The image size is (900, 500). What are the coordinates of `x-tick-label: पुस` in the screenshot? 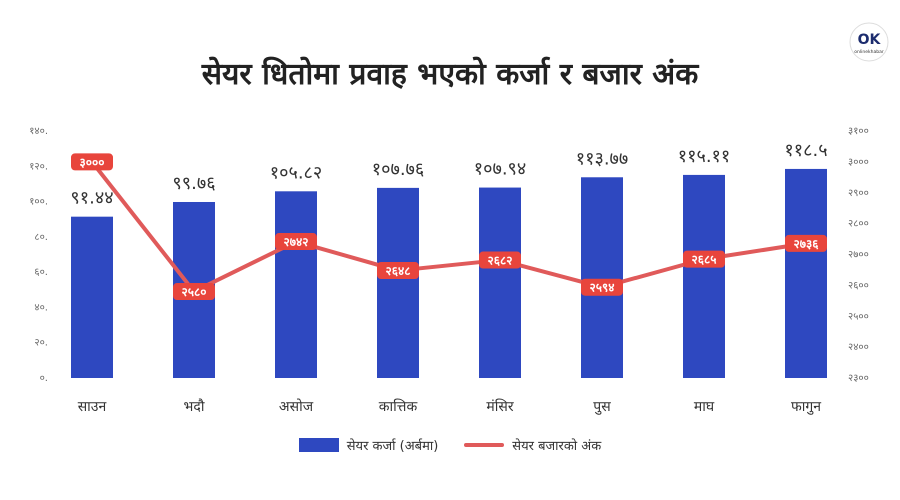 It's located at (602, 407).